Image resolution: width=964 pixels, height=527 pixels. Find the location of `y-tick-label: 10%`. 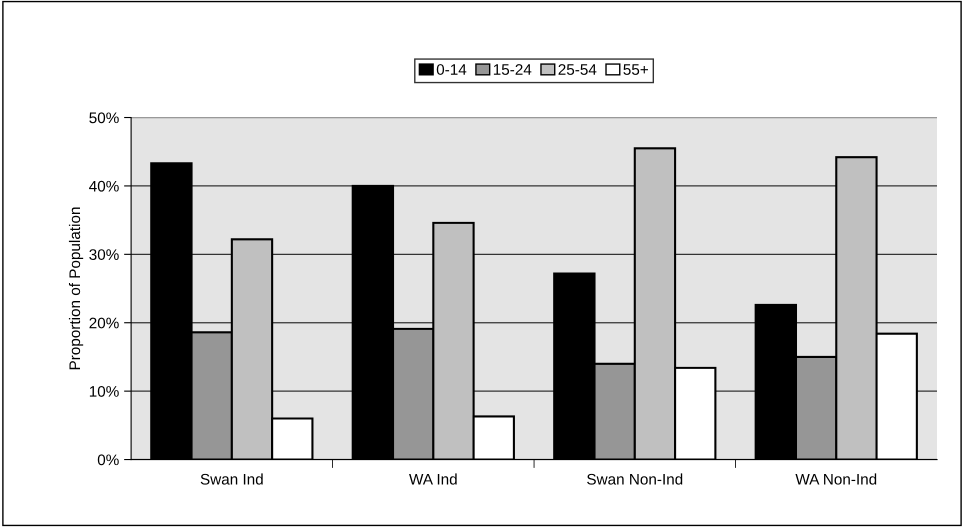

y-tick-label: 10% is located at coordinates (104, 391).